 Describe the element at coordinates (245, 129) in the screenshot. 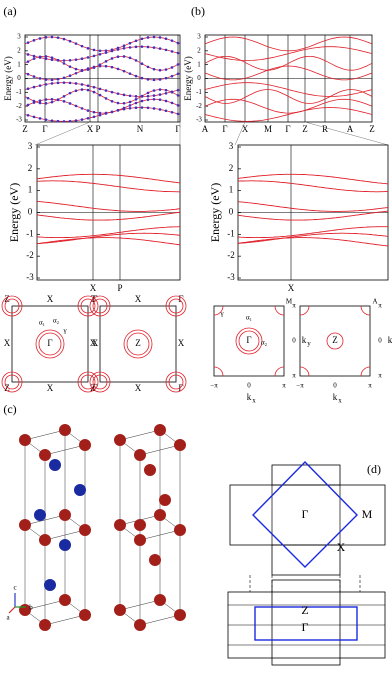

I see `k-label: X` at that location.